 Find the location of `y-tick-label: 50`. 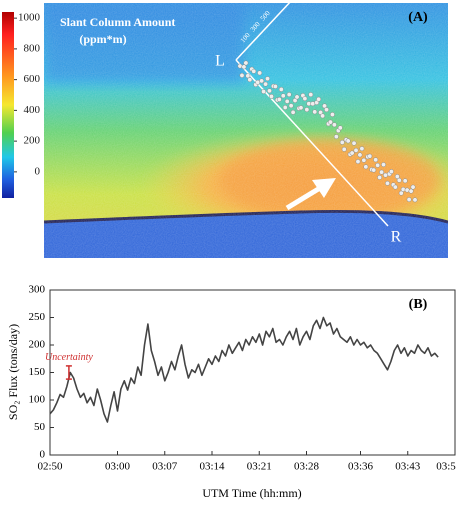

y-tick-label: 50 is located at coordinates (40, 427).